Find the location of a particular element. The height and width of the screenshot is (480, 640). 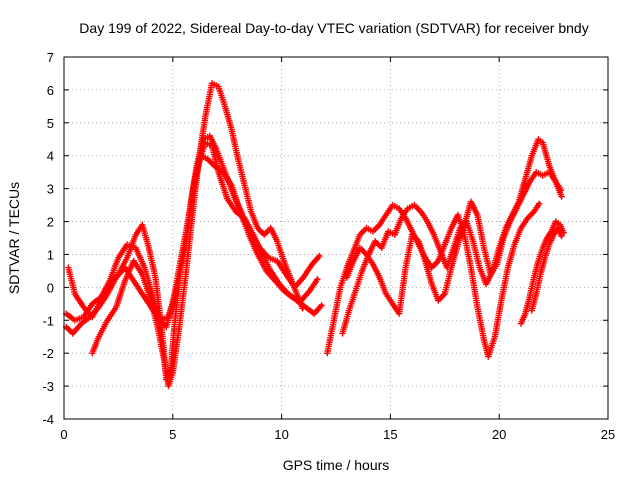

y-tick-label: -3 is located at coordinates (48, 386).